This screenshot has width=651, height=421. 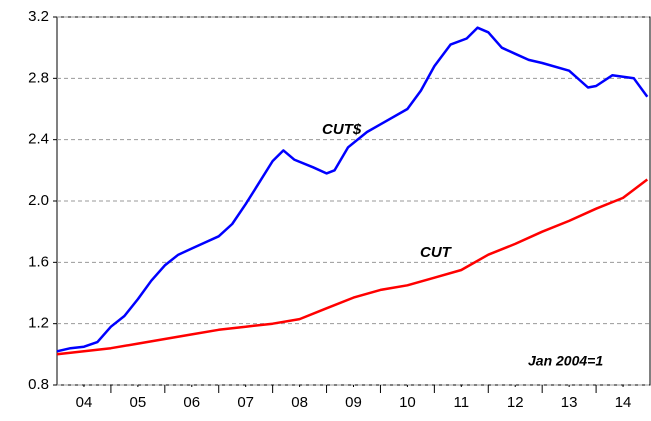 I want to click on y-tick-label: 3.2, so click(x=38, y=16).